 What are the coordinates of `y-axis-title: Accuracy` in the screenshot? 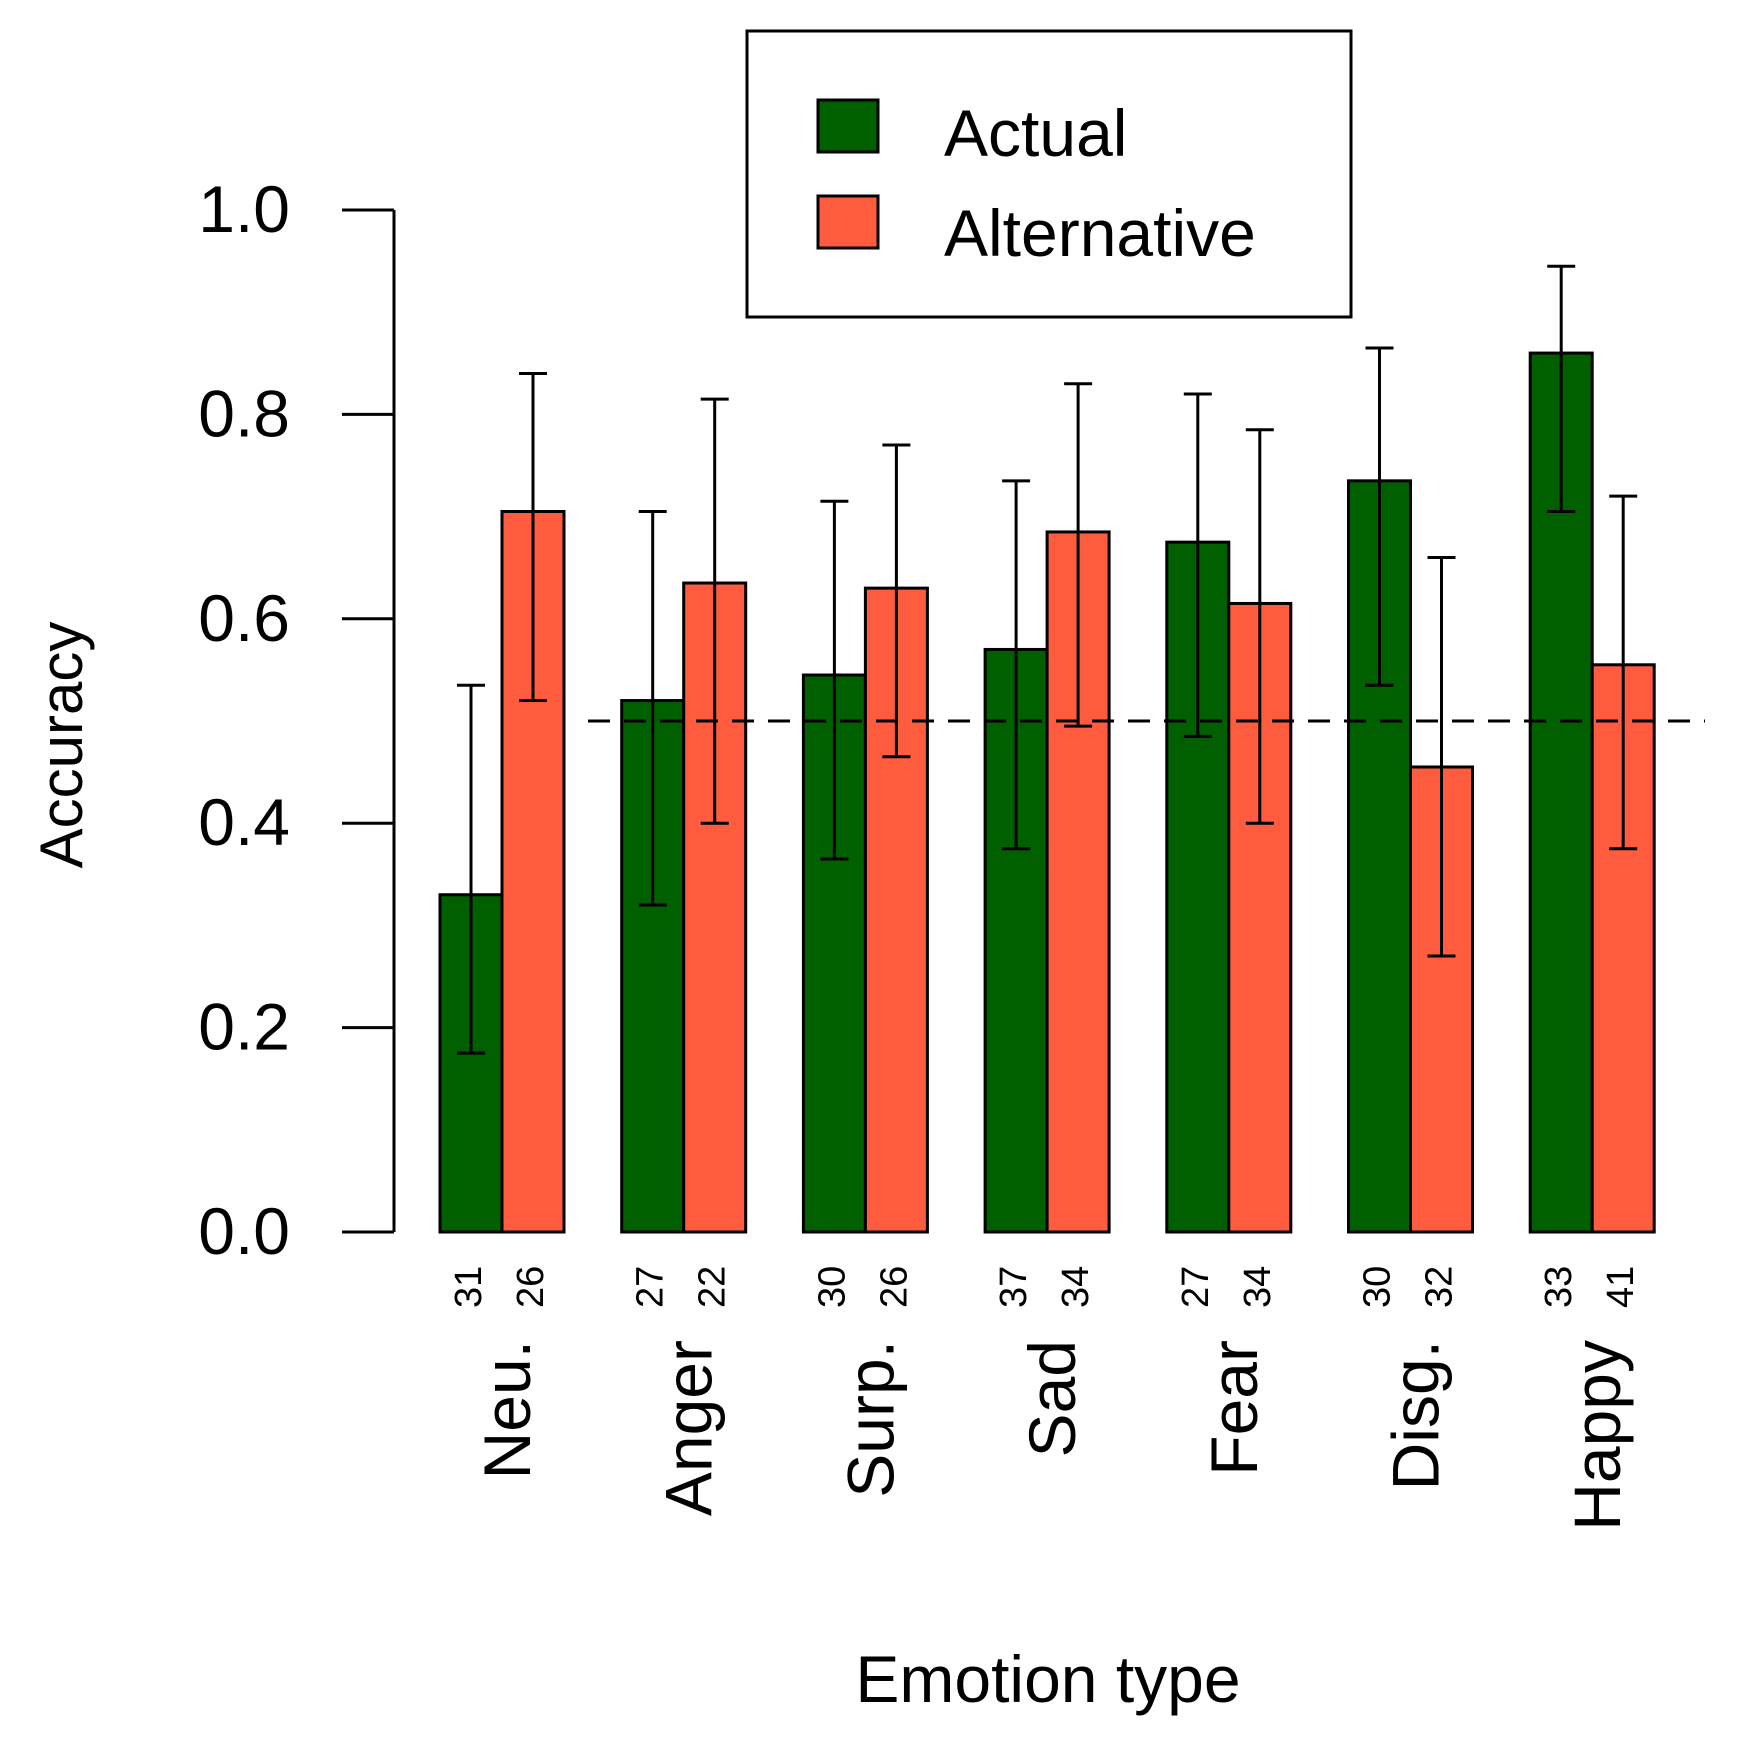 It's located at (61, 745).